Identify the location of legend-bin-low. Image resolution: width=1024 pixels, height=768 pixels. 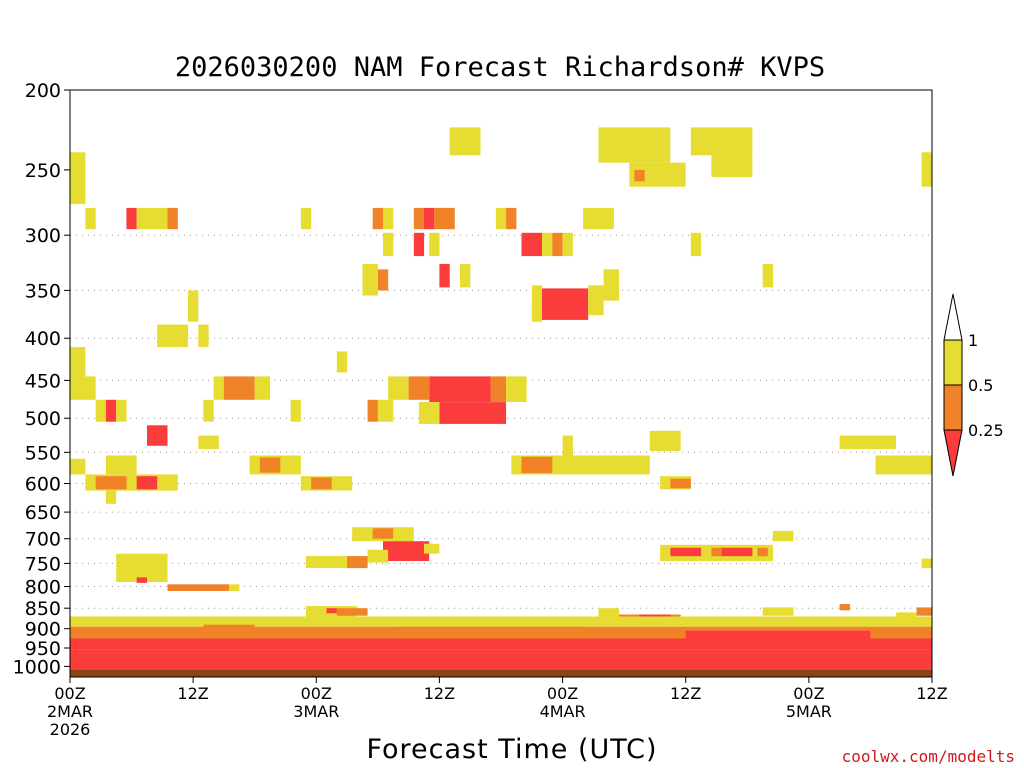
(953, 453).